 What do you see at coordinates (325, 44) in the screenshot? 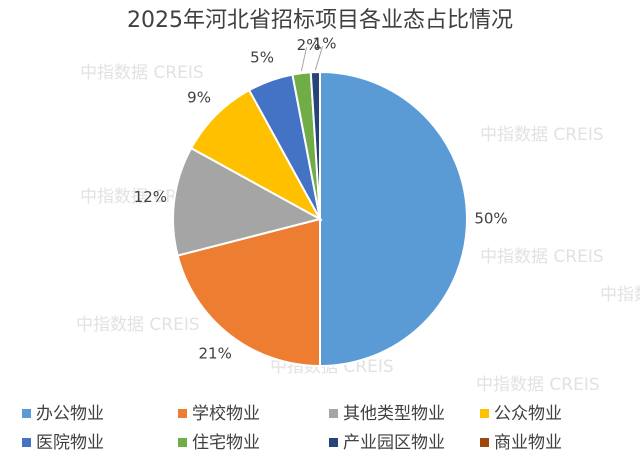
I see `data-label: 1%` at bounding box center [325, 44].